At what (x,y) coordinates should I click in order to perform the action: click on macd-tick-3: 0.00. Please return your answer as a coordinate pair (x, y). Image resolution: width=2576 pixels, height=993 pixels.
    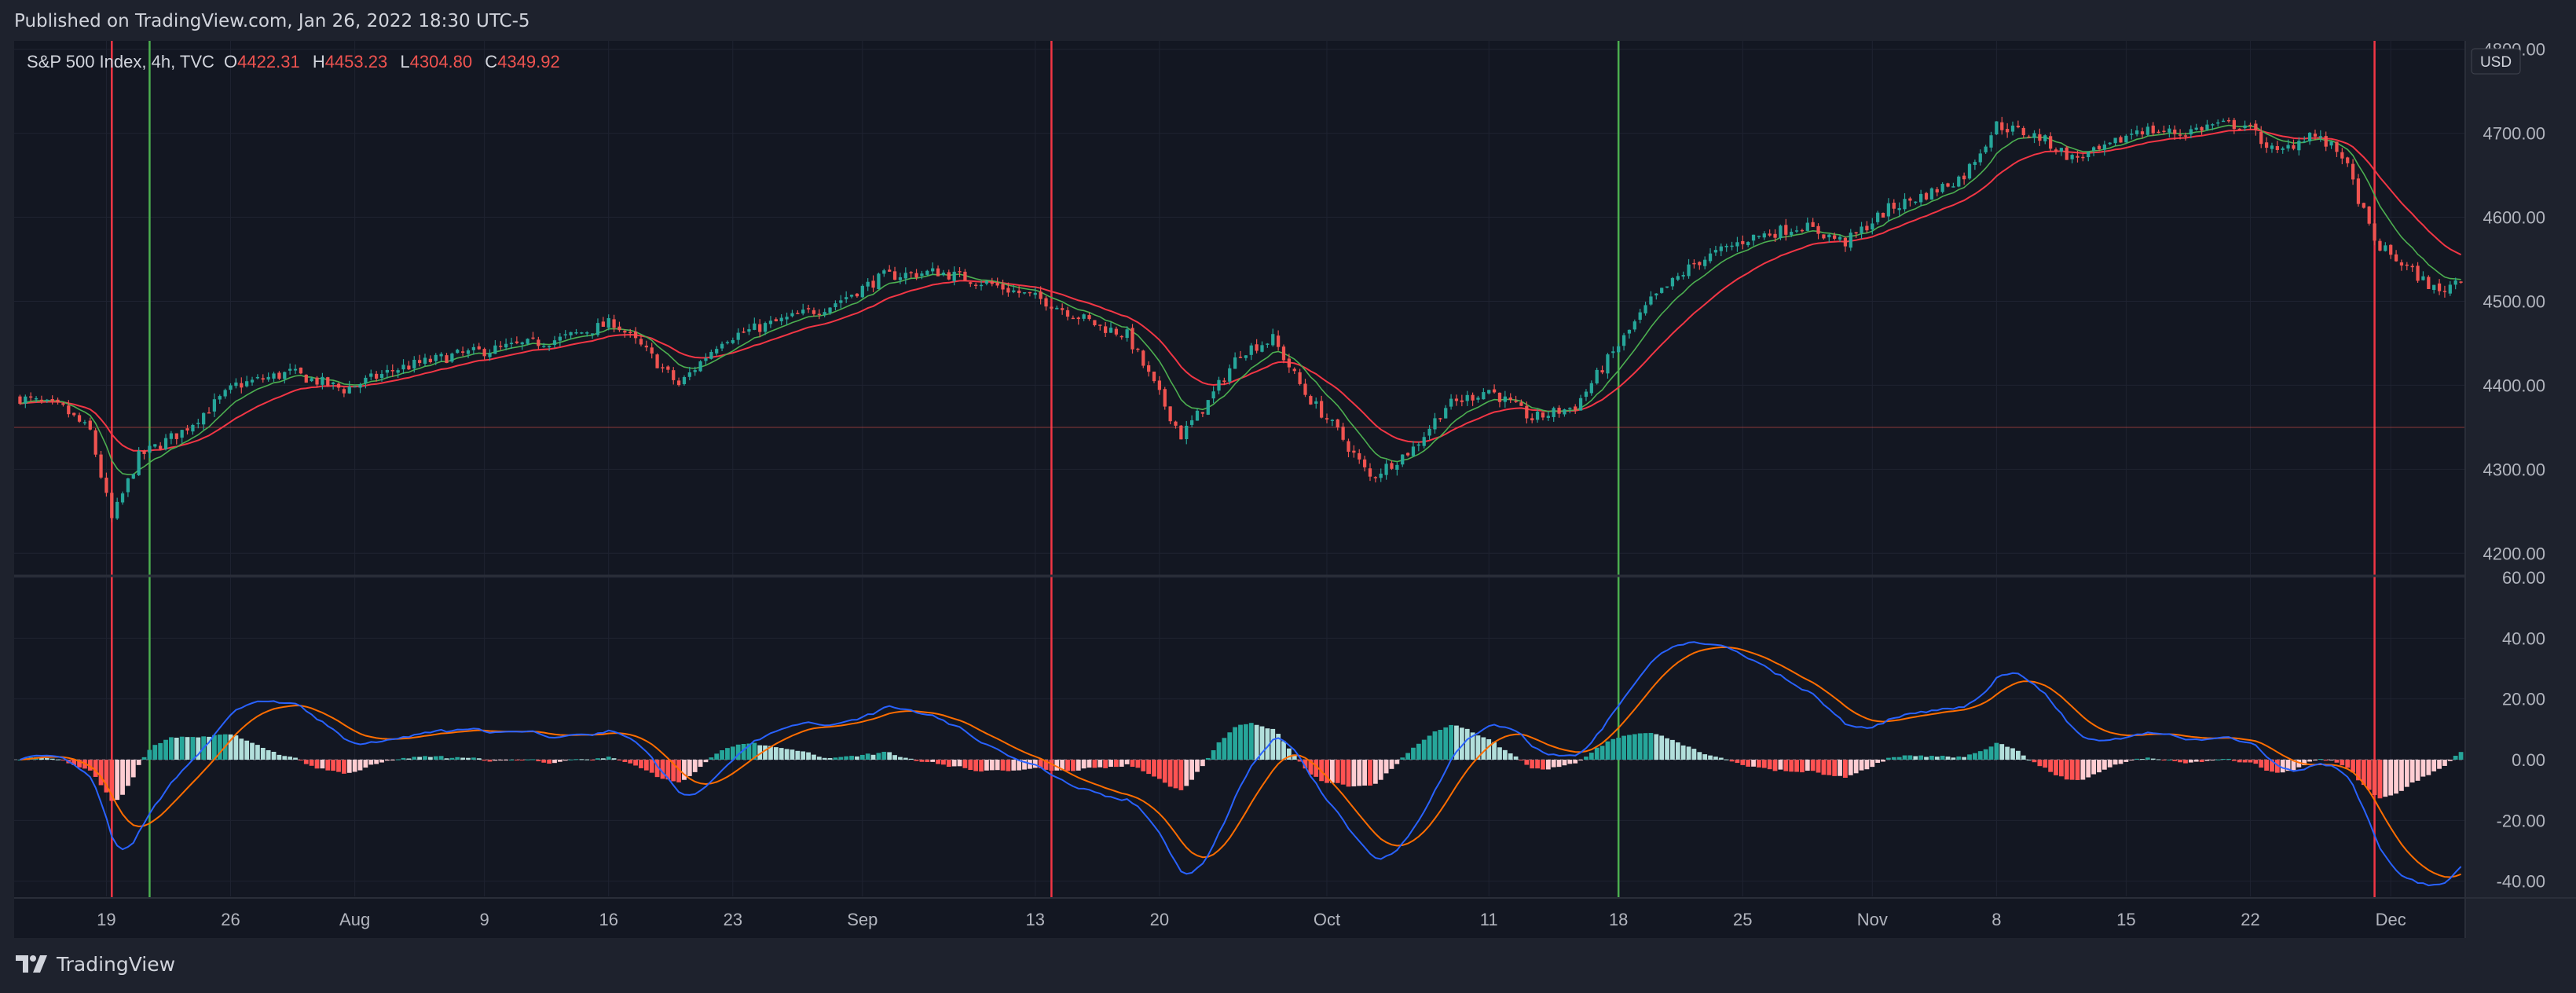
    Looking at the image, I should click on (2528, 760).